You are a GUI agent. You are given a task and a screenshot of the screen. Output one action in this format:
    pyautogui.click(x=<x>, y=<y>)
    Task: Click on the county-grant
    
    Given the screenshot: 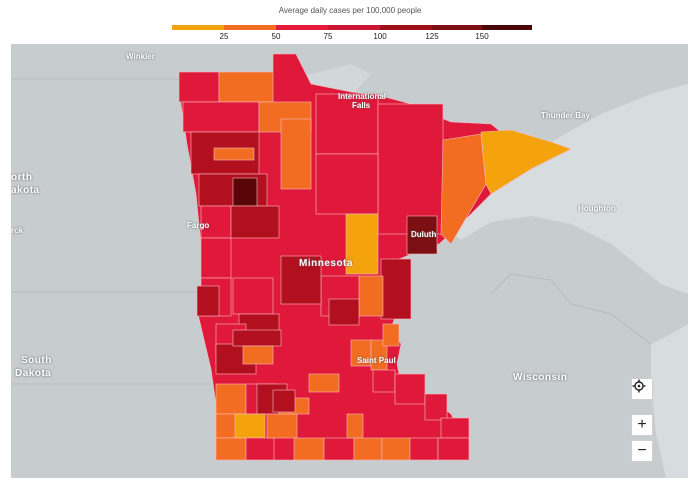 What is the action you would take?
    pyautogui.click(x=253, y=296)
    